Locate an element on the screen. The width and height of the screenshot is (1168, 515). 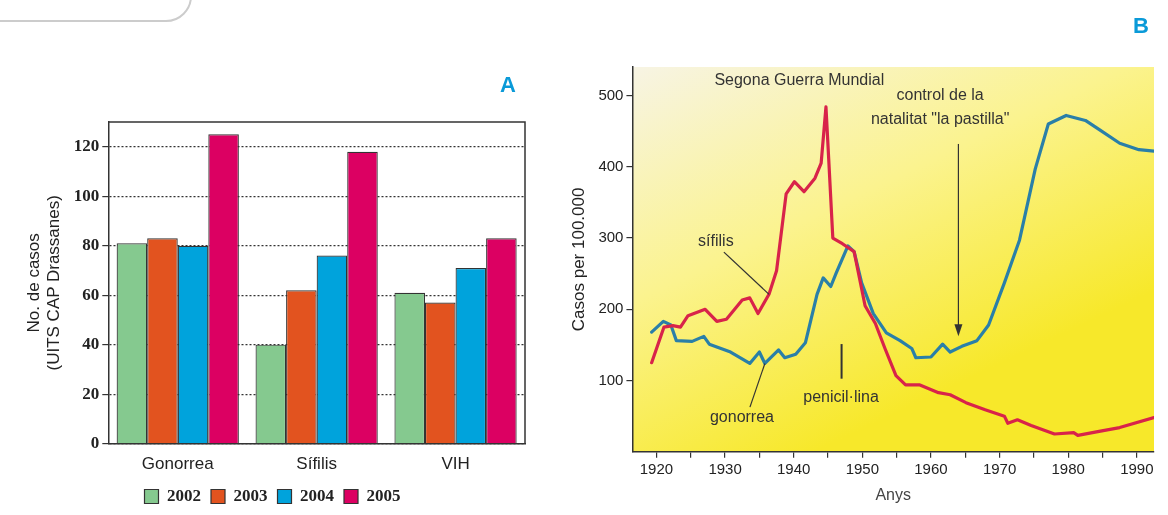
y-tick-label: 200 is located at coordinates (611, 308).